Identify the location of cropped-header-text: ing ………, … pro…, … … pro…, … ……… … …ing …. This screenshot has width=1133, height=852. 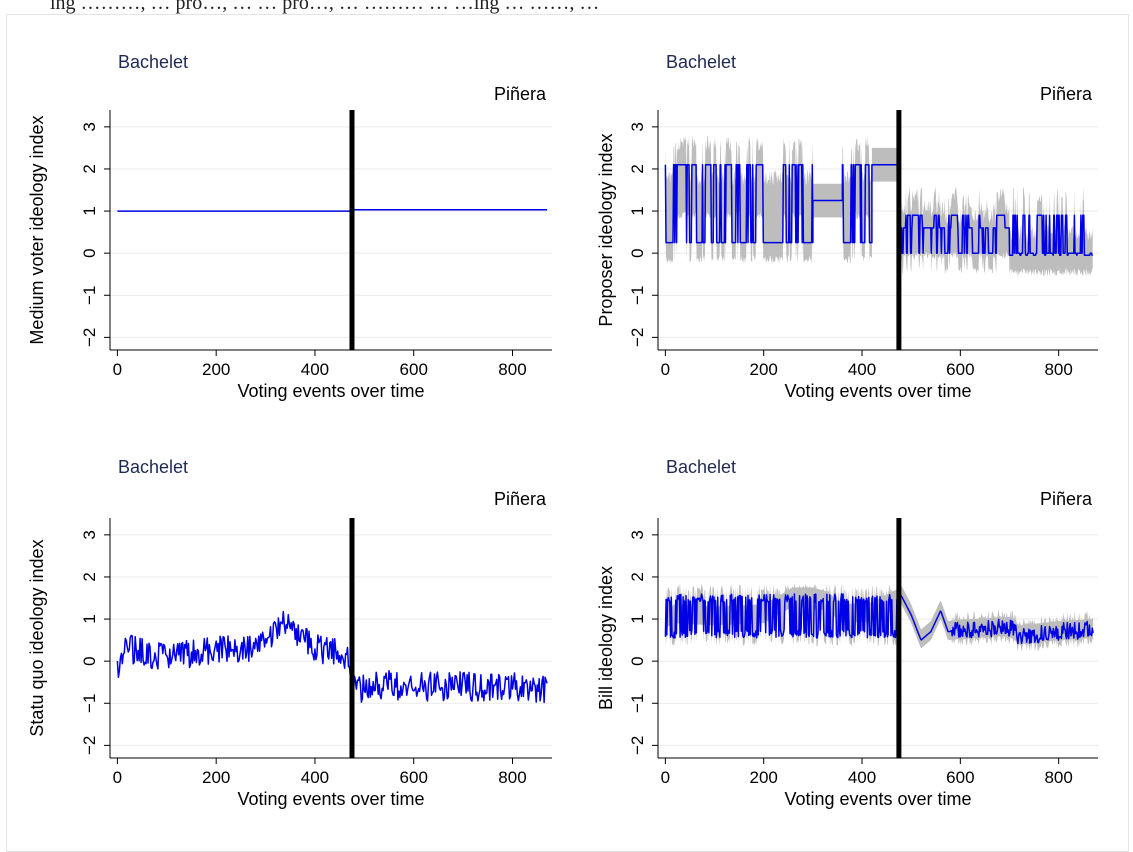
(325, 7).